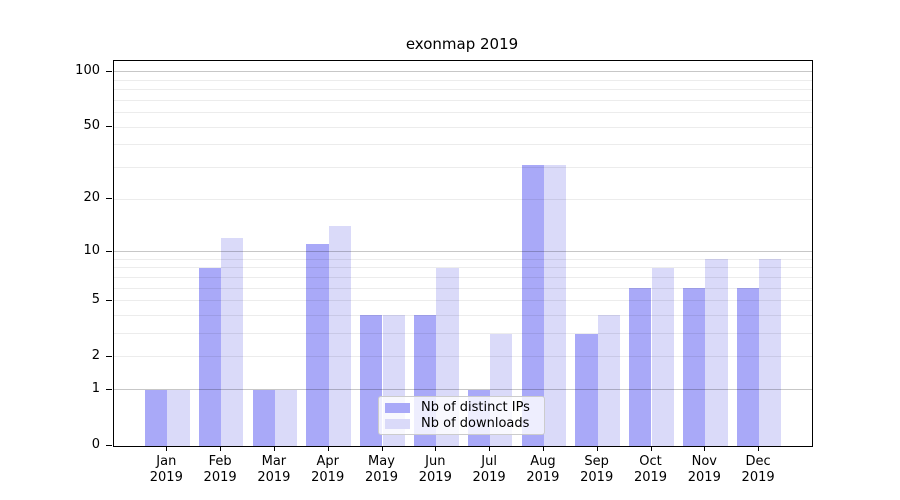 Image resolution: width=900 pixels, height=500 pixels. I want to click on legend-label-distinct-ips: Nb of distinct IPs, so click(475, 407).